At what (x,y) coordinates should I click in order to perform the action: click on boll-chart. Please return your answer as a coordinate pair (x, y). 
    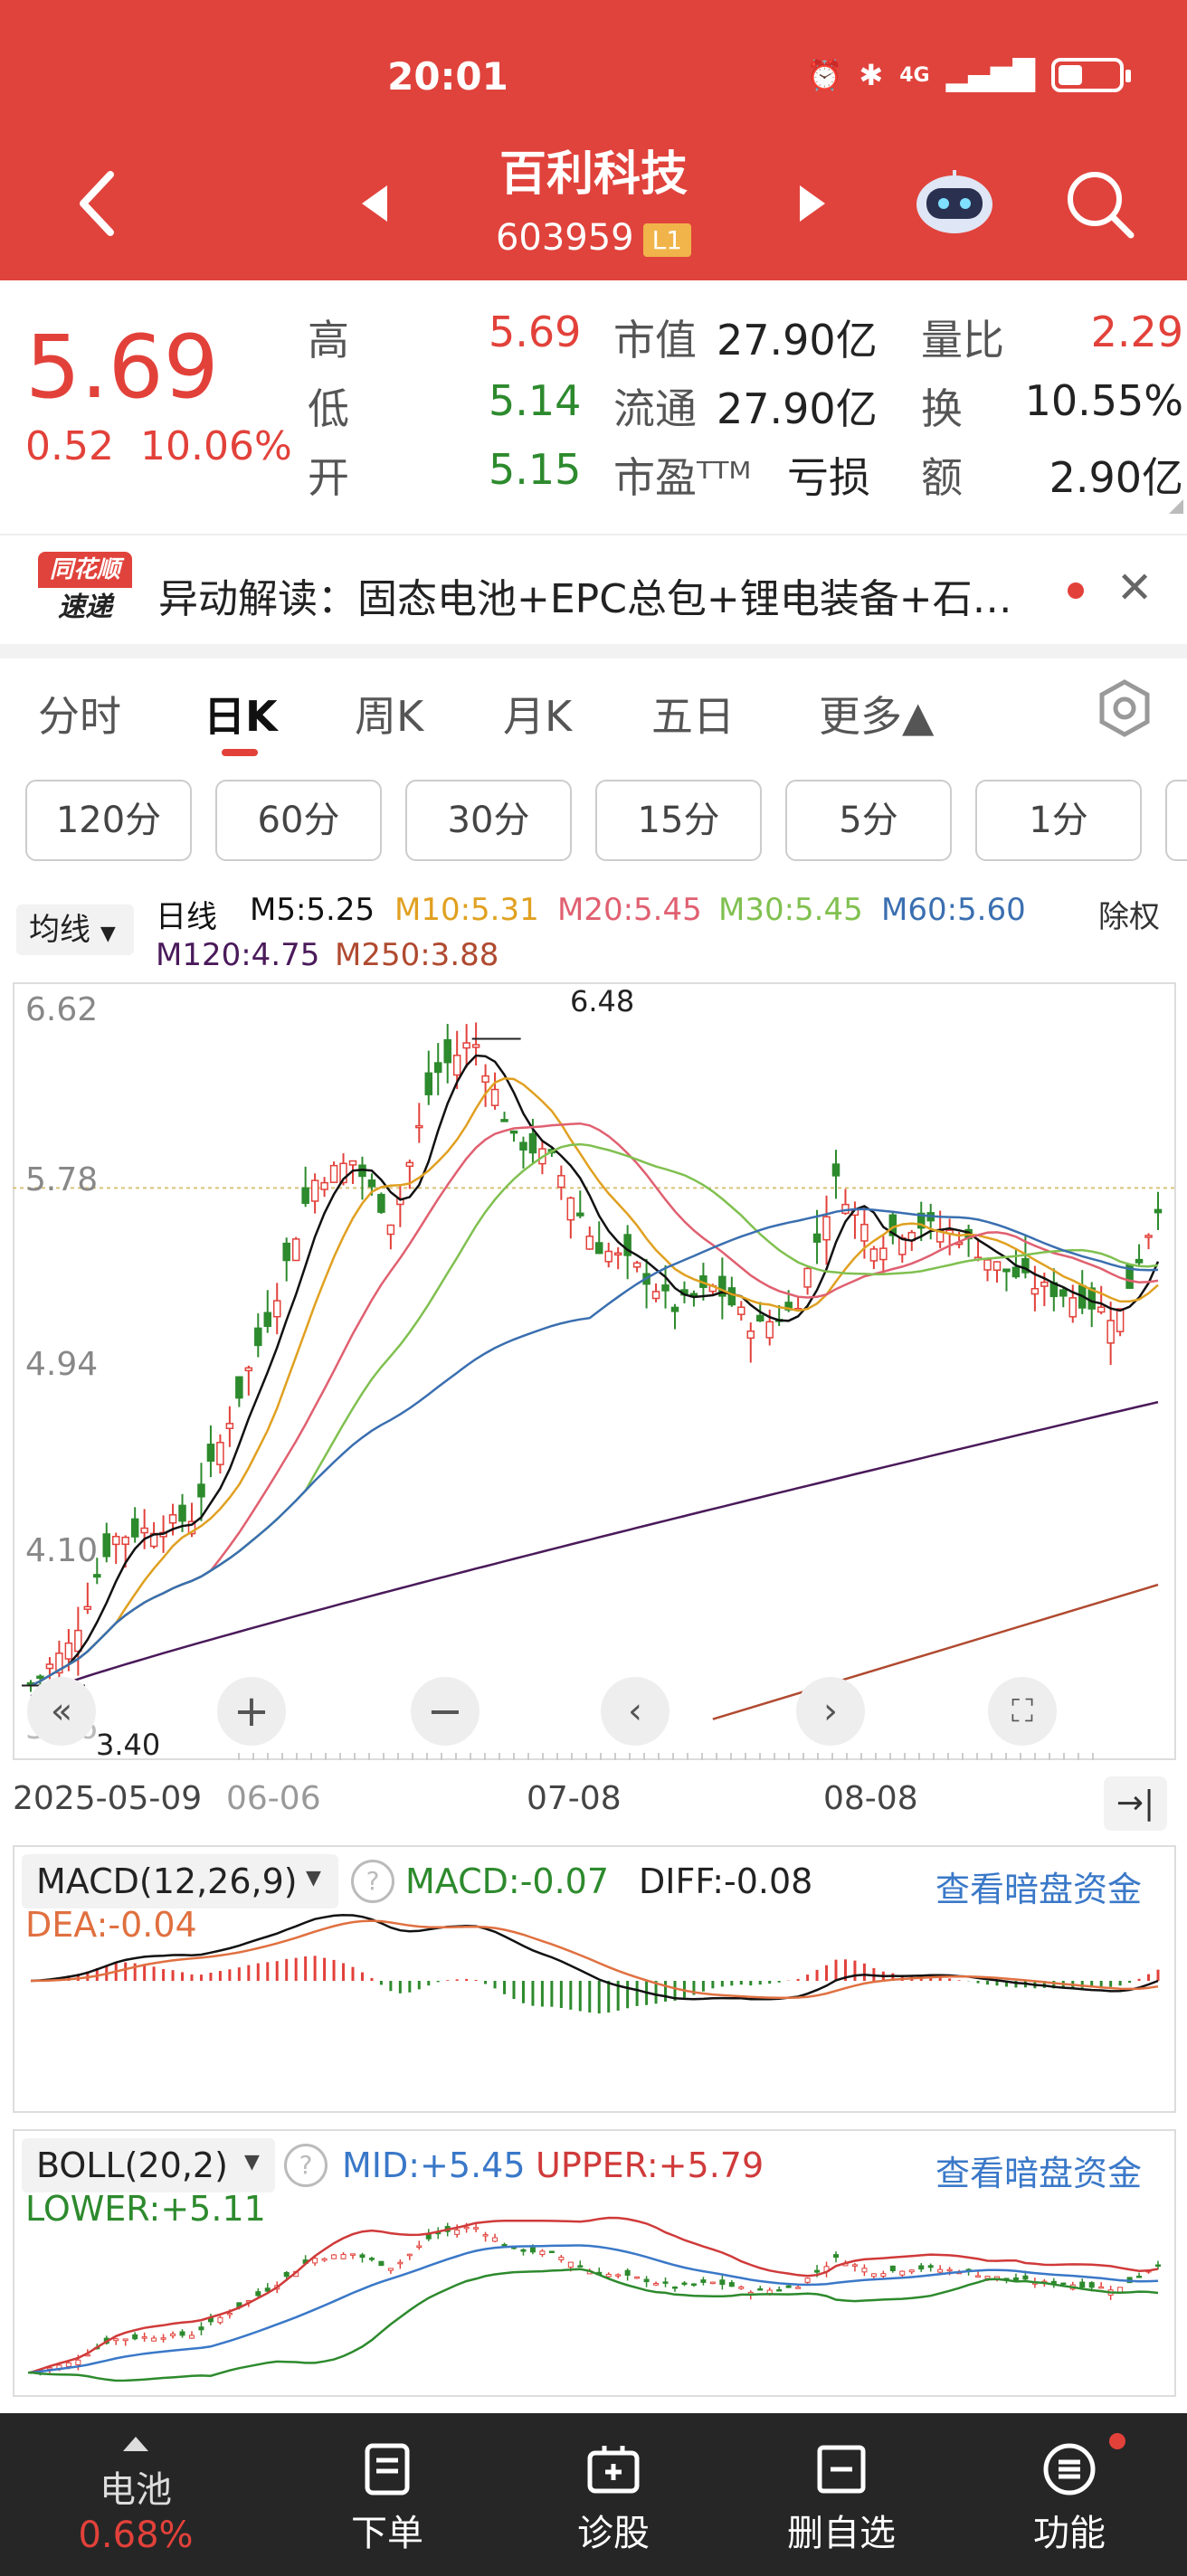
    Looking at the image, I should click on (594, 2299).